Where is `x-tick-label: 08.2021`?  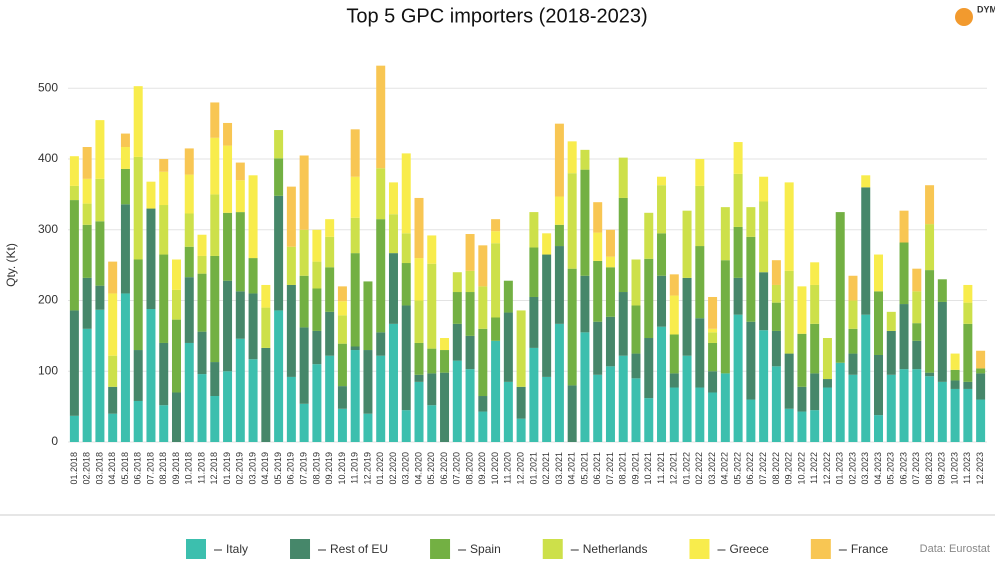 x-tick-label: 08.2021 is located at coordinates (623, 468).